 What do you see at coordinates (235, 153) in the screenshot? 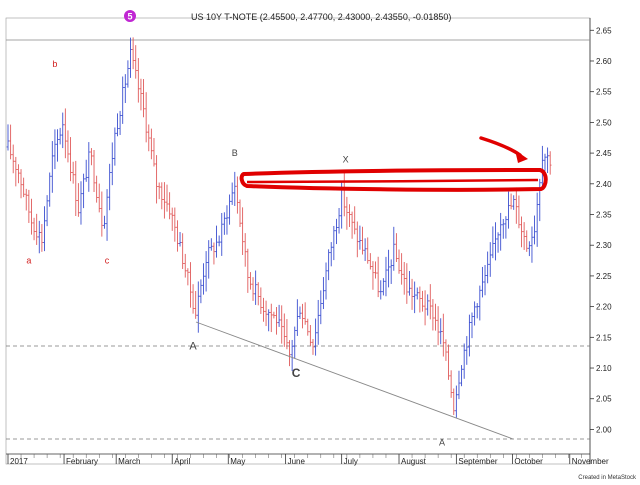
I see `wave-label: B` at bounding box center [235, 153].